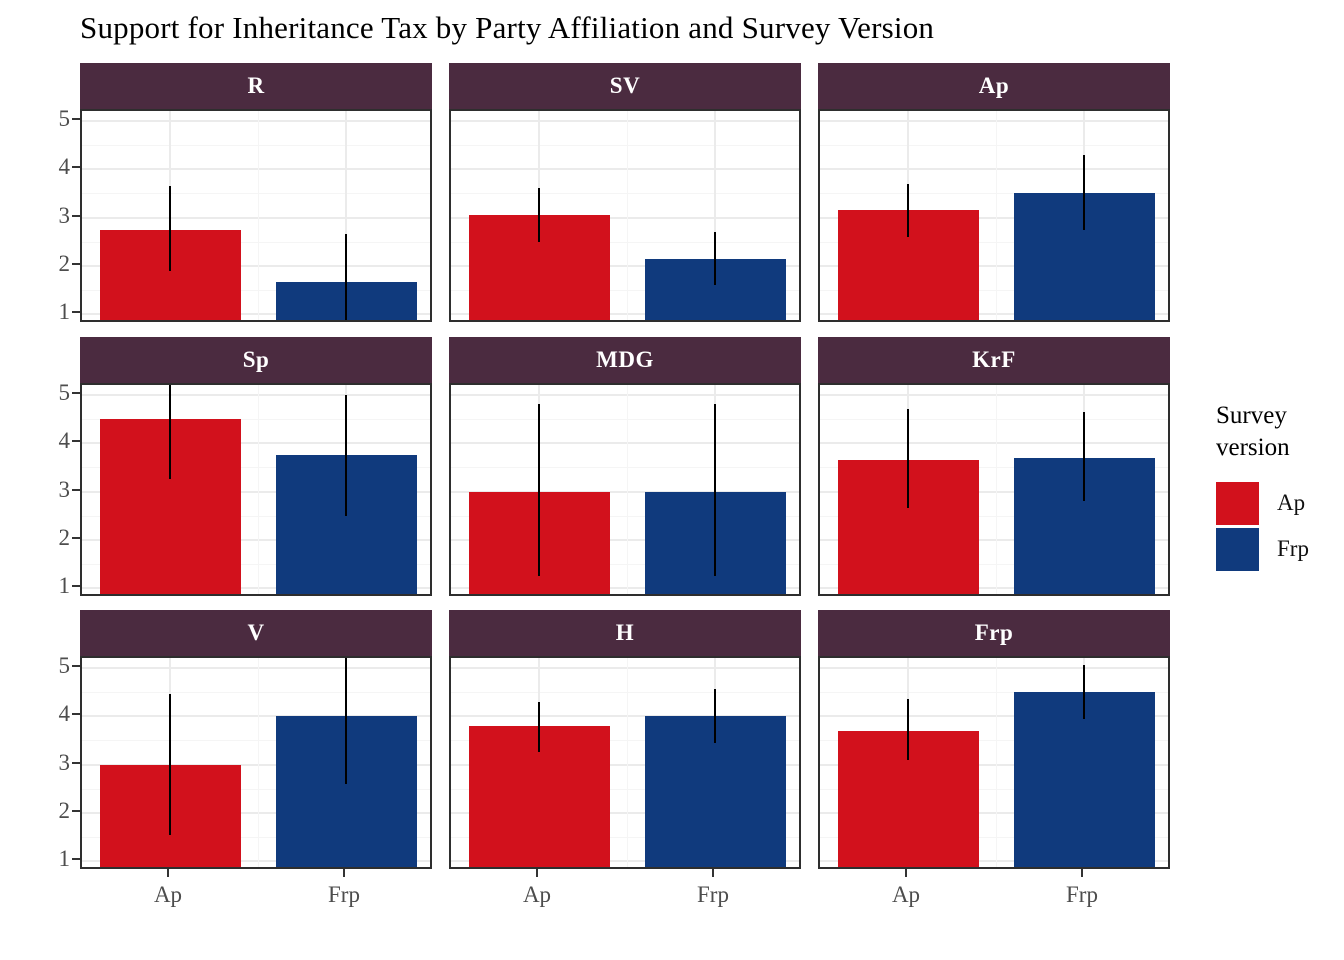  I want to click on facet-strip-label-KrF: KrF, so click(994, 359).